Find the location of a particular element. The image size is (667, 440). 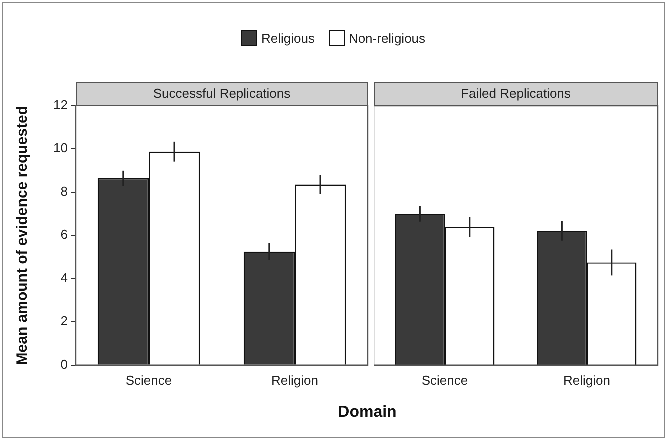

y-axis-title: Mean amount of evidence requested is located at coordinates (23, 236).